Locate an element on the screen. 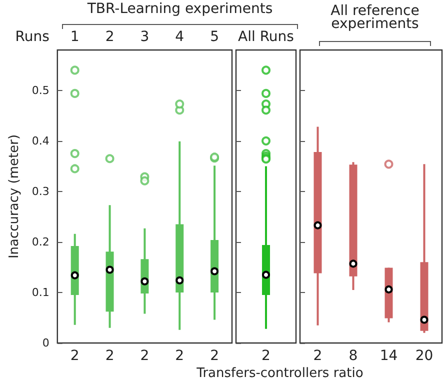 The height and width of the screenshot is (383, 447). y-axis-title: Inaccuracy (meter) is located at coordinates (14, 196).